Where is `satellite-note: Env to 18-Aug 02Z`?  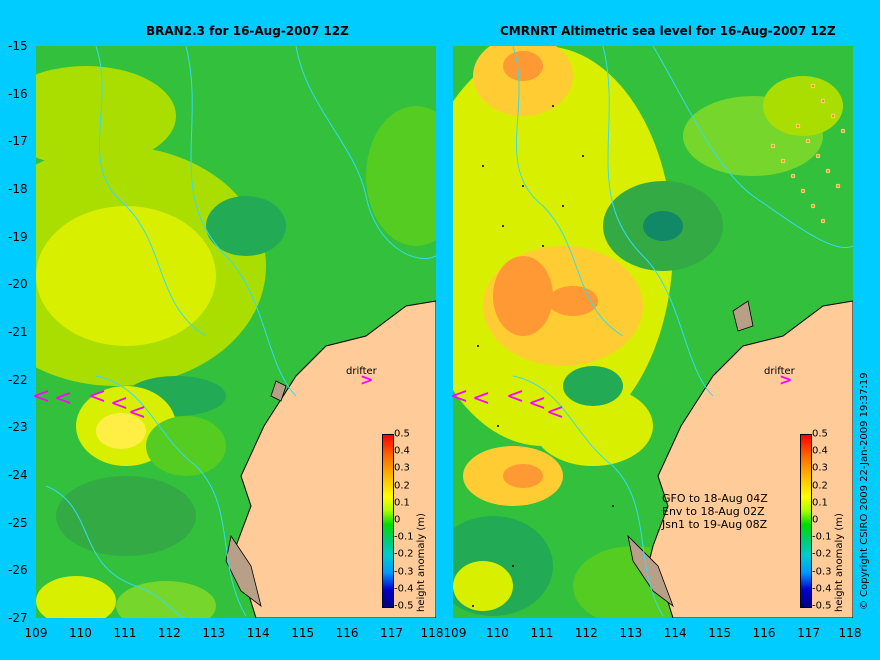 satellite-note: Env to 18-Aug 02Z is located at coordinates (713, 511).